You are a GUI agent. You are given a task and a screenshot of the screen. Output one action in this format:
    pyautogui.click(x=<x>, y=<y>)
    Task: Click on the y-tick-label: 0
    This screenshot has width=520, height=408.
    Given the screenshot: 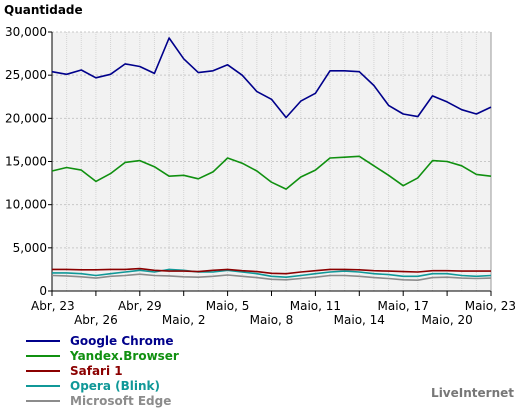 What is the action you would take?
    pyautogui.click(x=43, y=291)
    